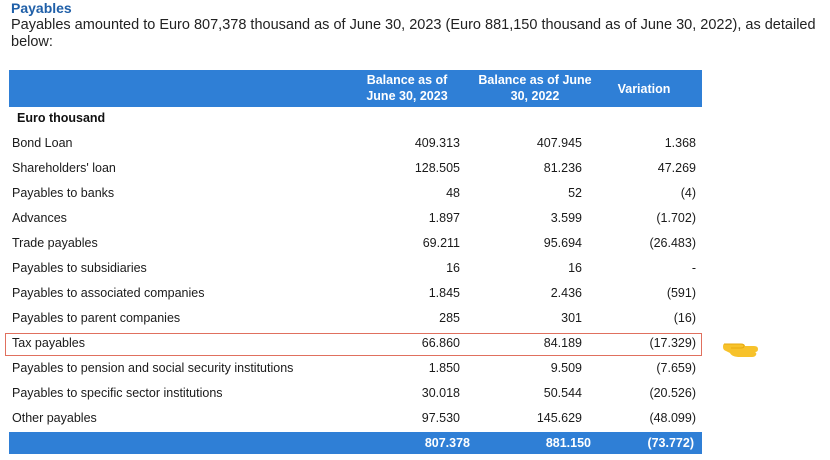 The image size is (830, 460). Describe the element at coordinates (575, 193) in the screenshot. I see `row-value-2022: 52` at that location.